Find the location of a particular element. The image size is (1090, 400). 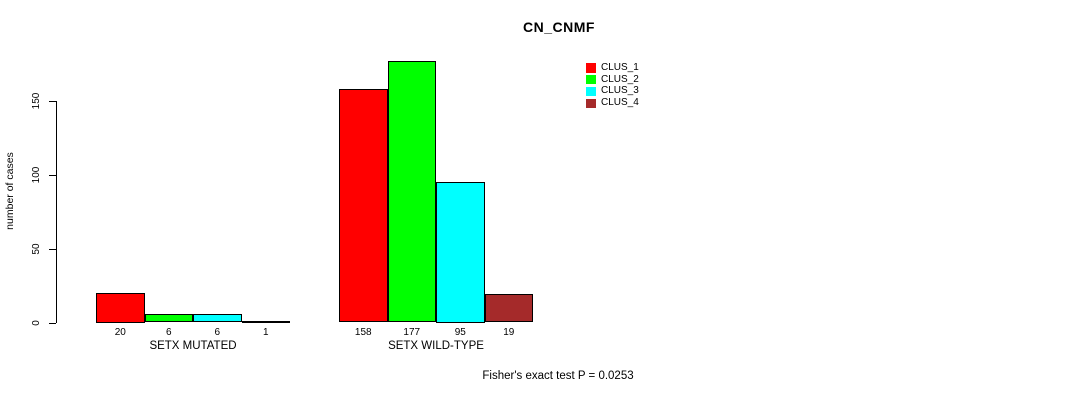

legend-item-clus-1: CLUS_1 is located at coordinates (612, 68).